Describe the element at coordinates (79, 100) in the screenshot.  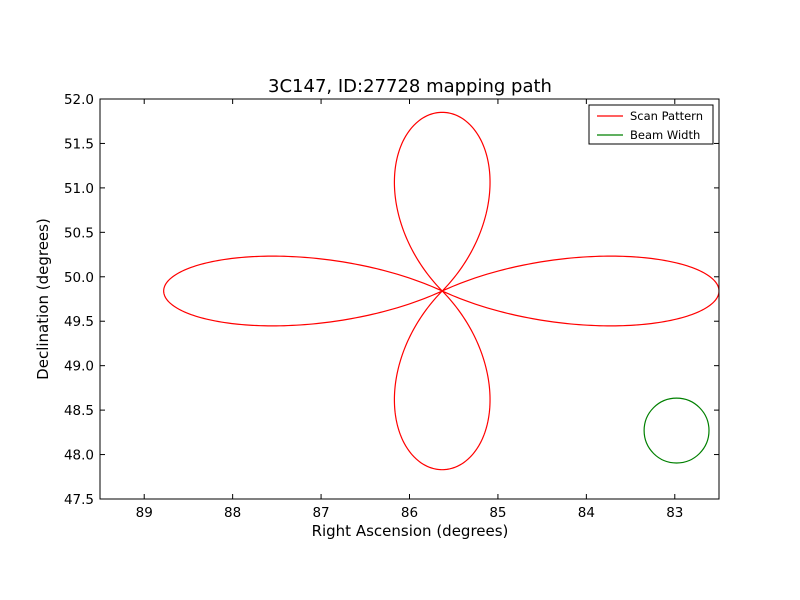
I see `y-tick-label: 52.0` at that location.